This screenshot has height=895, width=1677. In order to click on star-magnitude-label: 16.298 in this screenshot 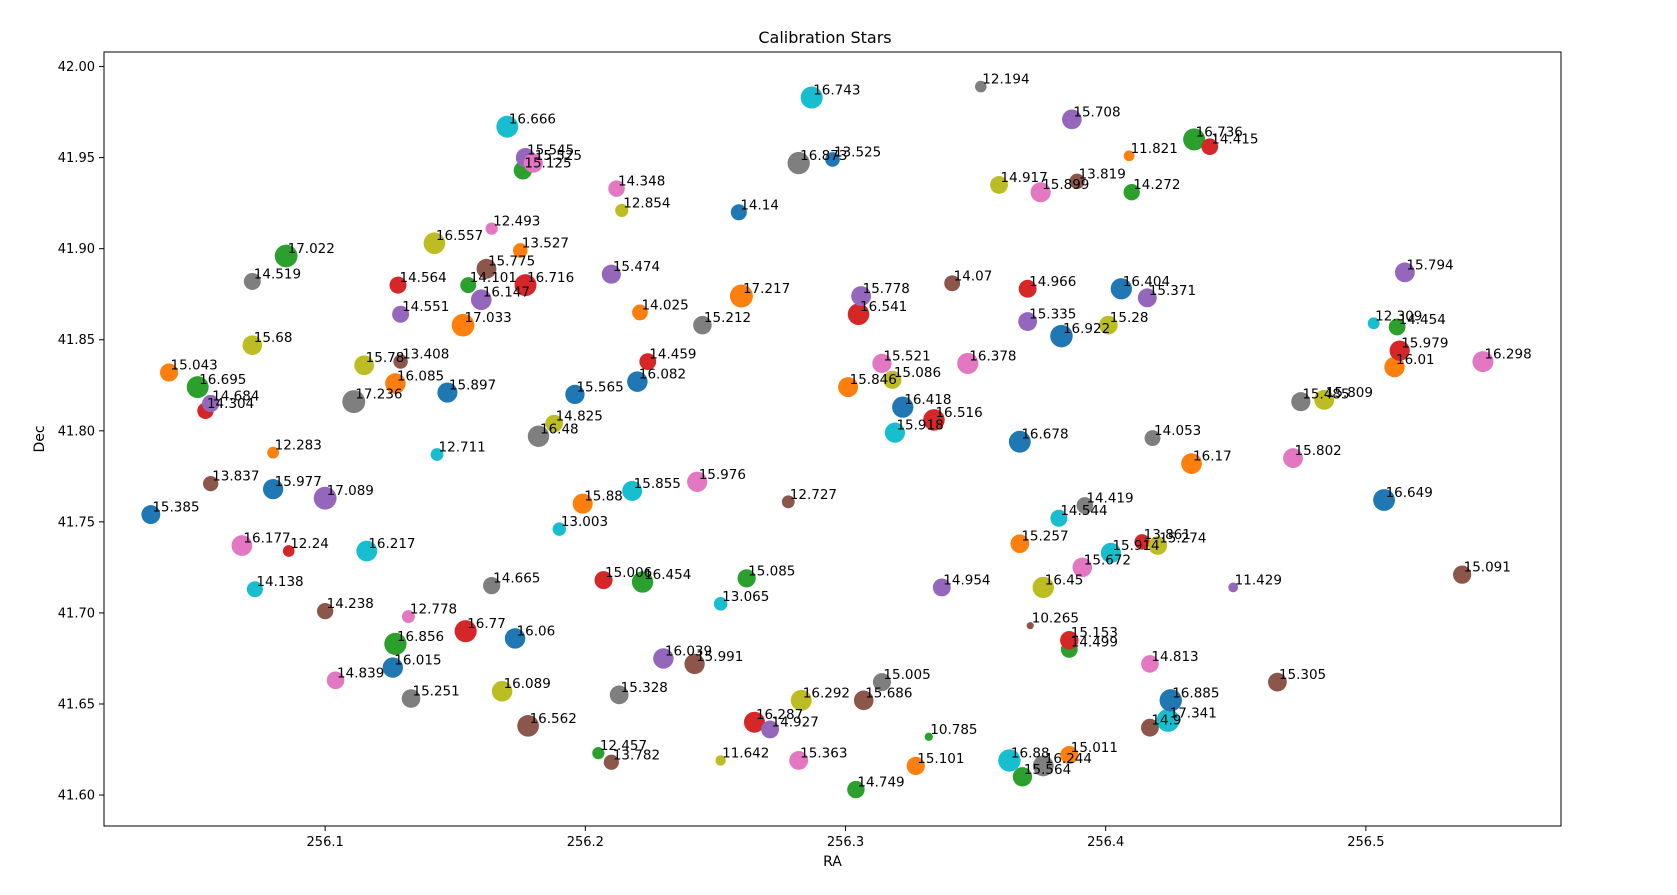, I will do `click(1507, 355)`.